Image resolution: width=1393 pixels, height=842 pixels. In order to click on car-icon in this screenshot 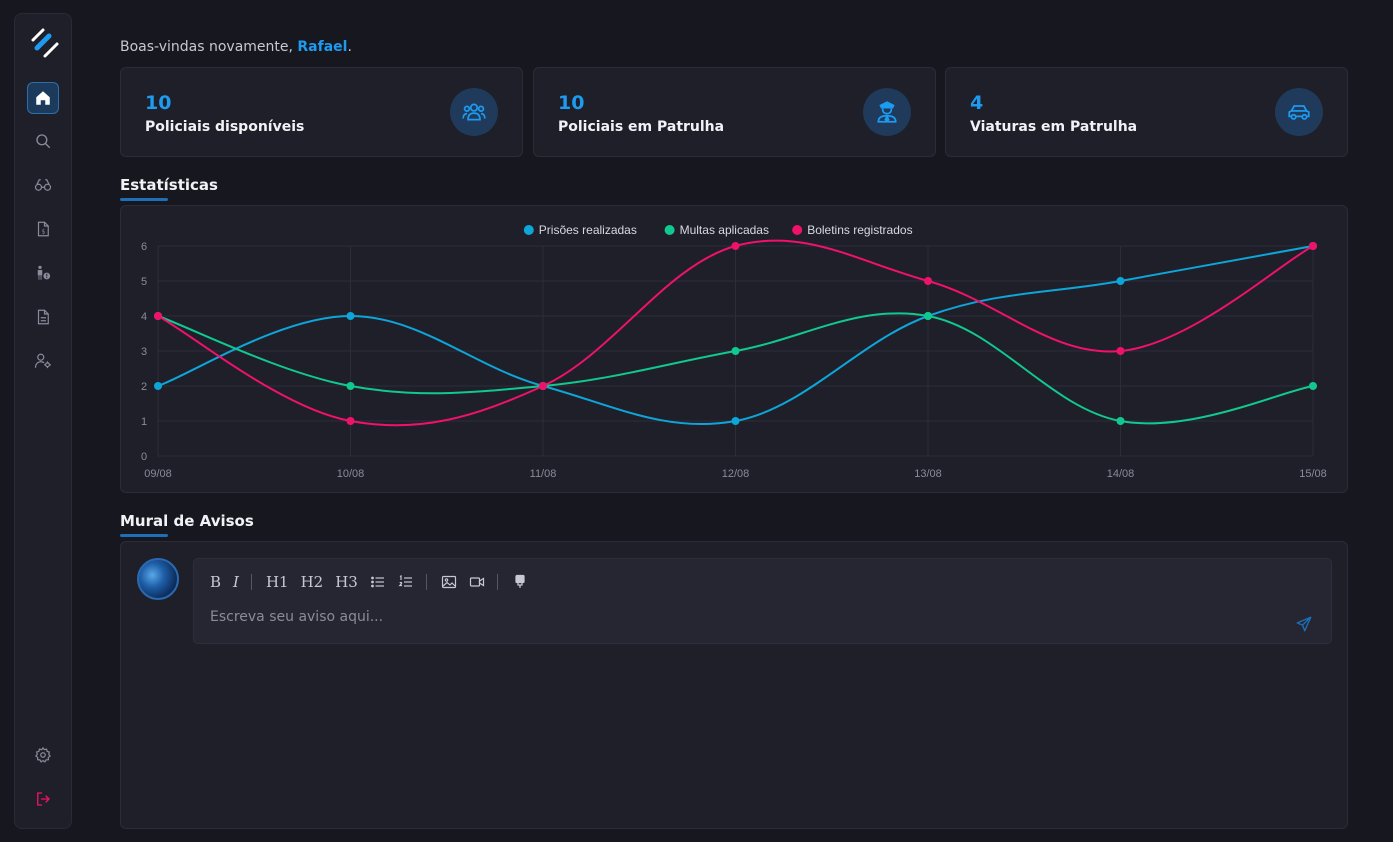, I will do `click(1299, 112)`.